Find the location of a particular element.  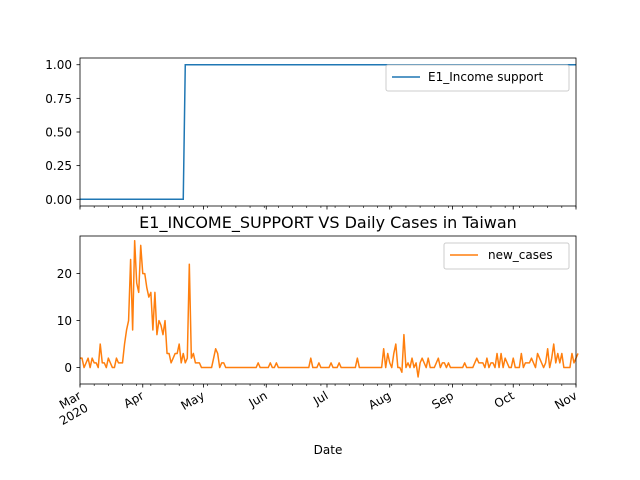

top-y-axis: 0.00 0.25 0.50 0.75 1.00 is located at coordinates (62, 132).